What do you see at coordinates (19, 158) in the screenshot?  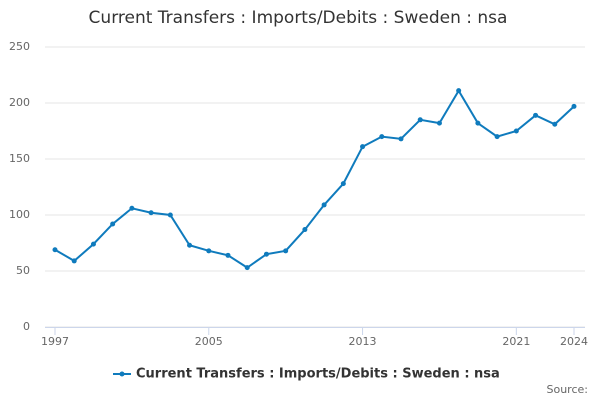 I see `y-tick-label: 150` at bounding box center [19, 158].